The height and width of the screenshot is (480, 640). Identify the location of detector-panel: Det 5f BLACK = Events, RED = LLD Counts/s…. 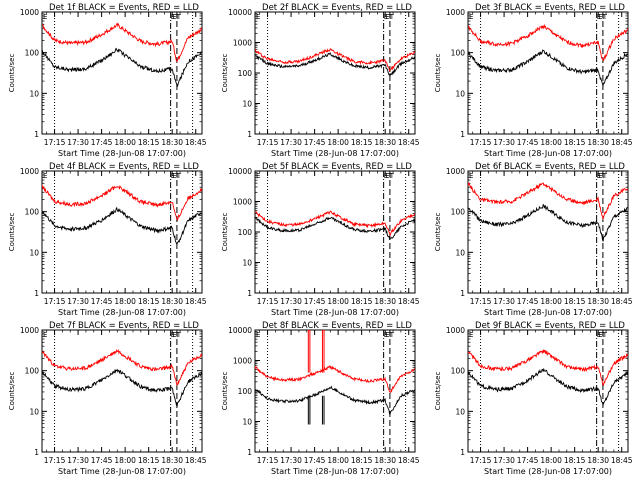
(320, 239).